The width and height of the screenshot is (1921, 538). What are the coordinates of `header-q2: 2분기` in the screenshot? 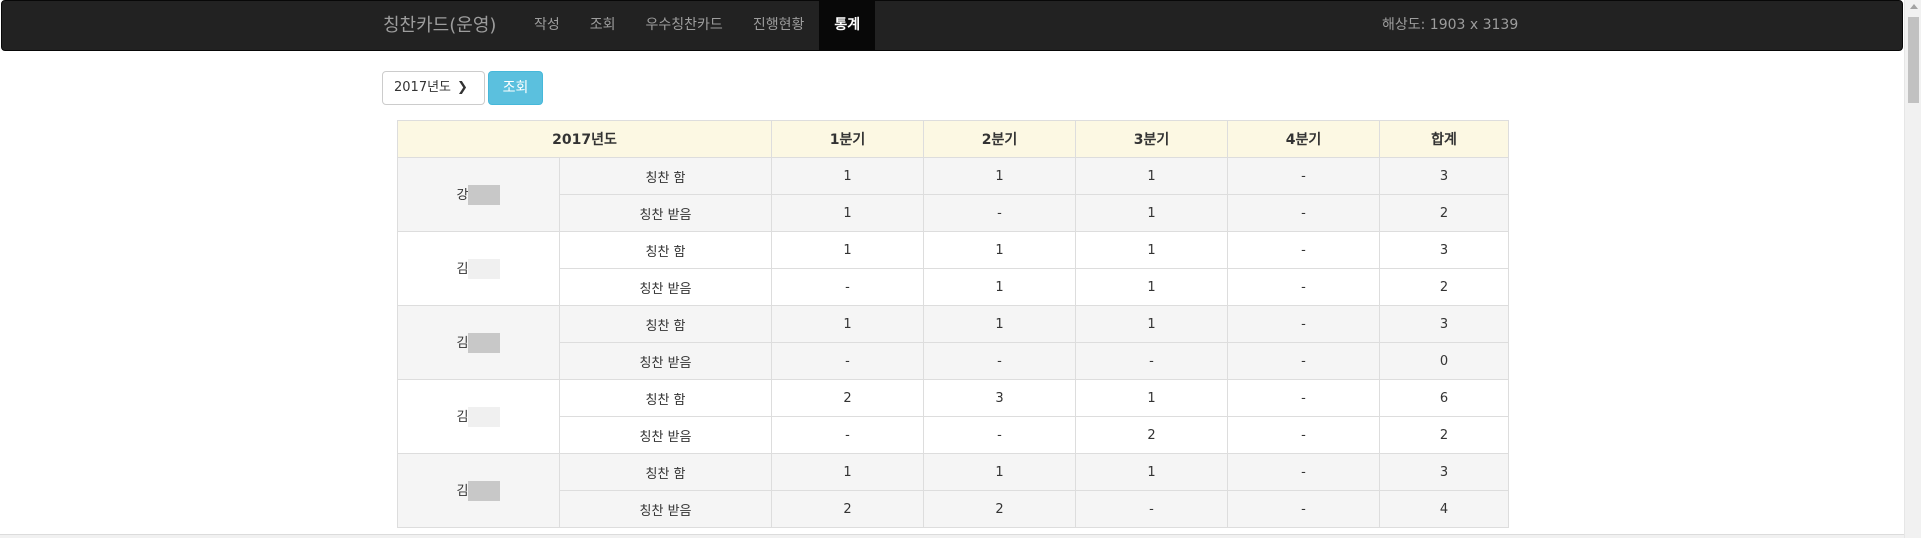 It's located at (1000, 139).